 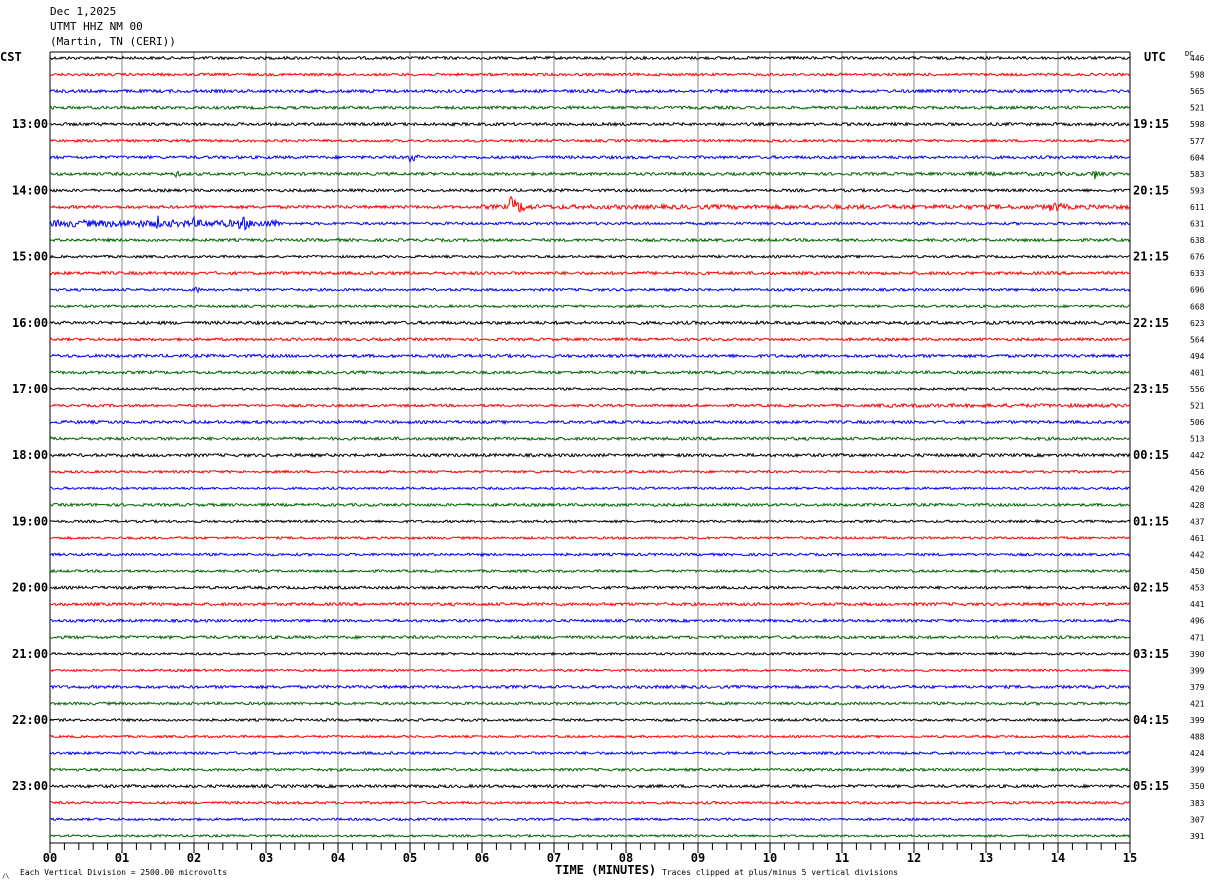 I want to click on dc-offset-value: 598, so click(x=1197, y=75).